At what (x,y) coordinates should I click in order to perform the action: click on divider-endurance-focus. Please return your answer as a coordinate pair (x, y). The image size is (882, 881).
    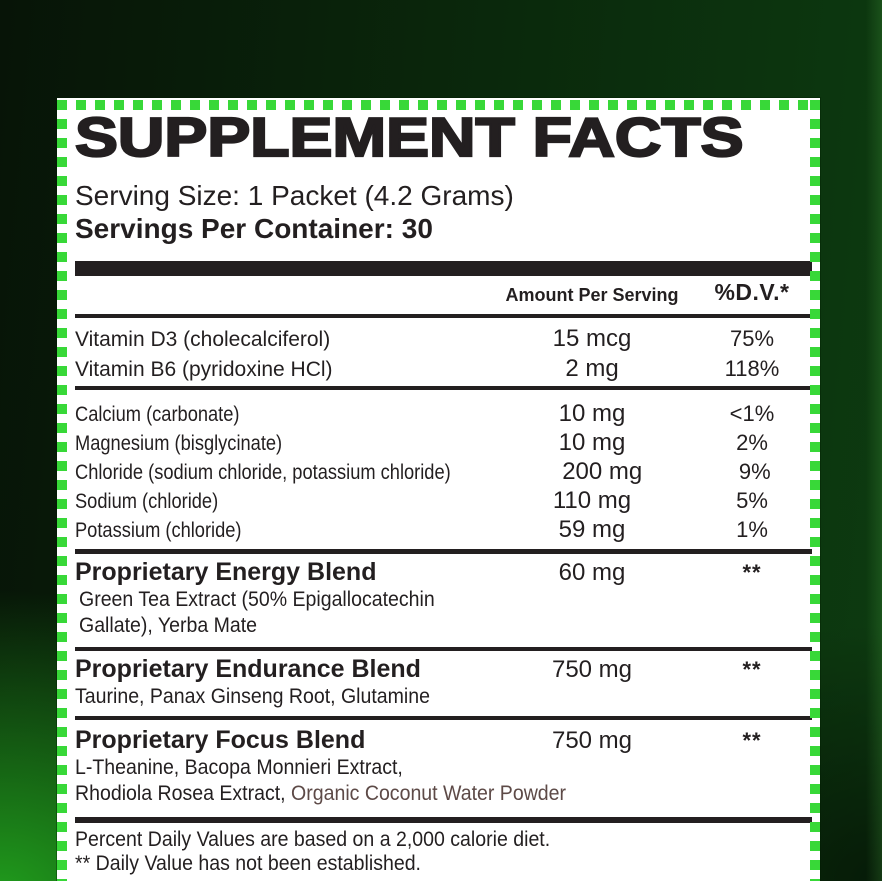
    Looking at the image, I should click on (443, 718).